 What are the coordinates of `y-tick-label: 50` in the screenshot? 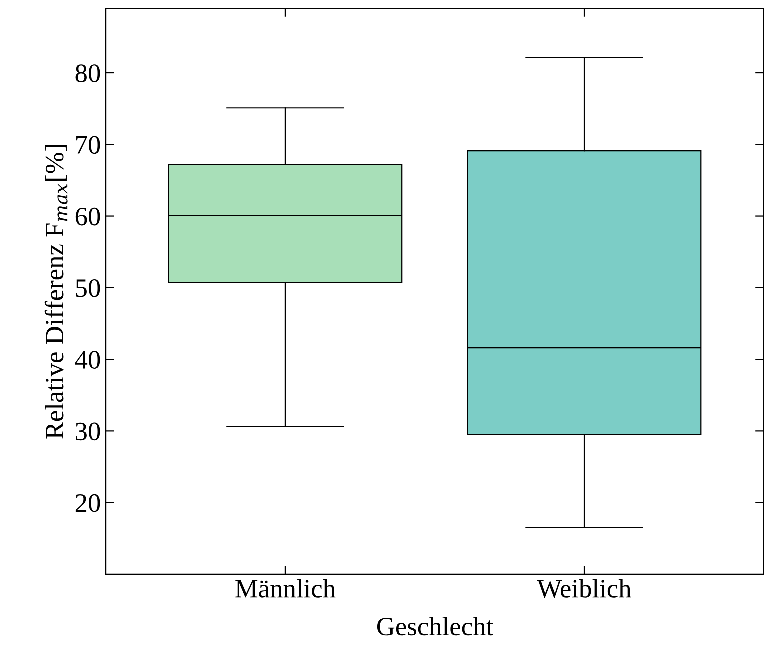 It's located at (88, 289).